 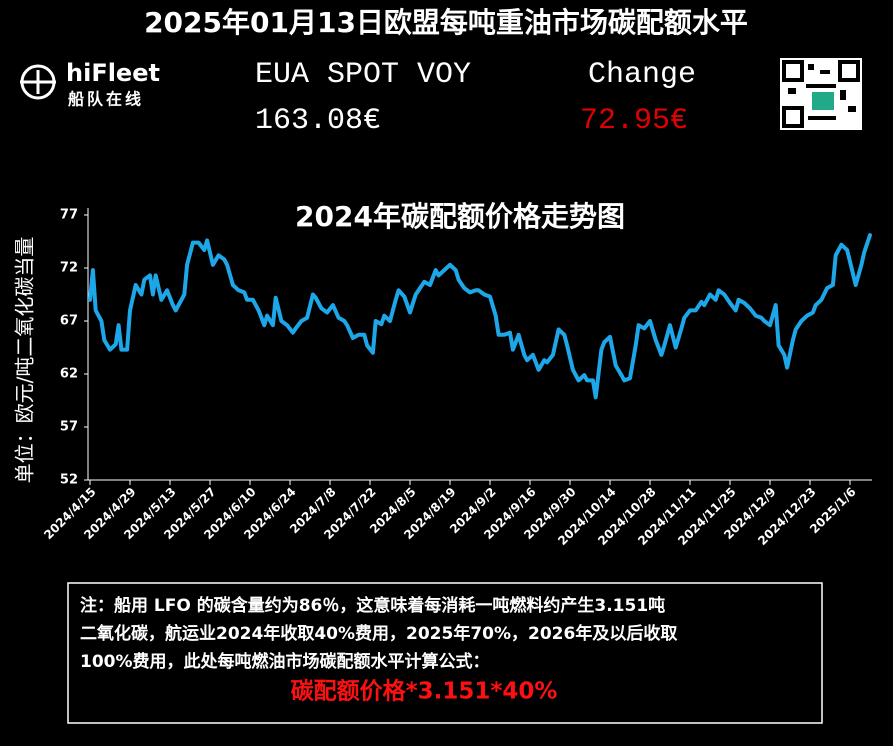 What do you see at coordinates (823, 101) in the screenshot?
I see `qr-center` at bounding box center [823, 101].